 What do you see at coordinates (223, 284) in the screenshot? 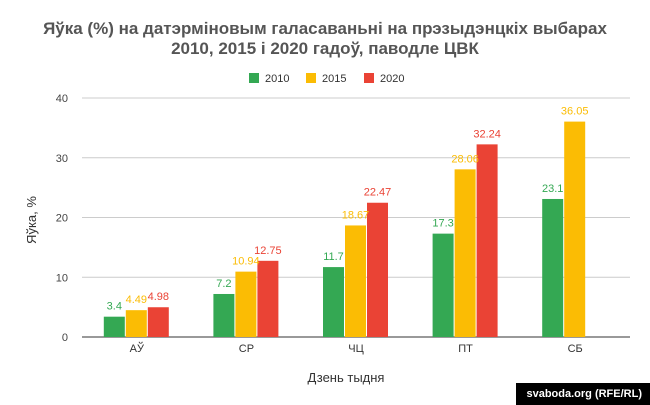
I see `bar-value-label: 7.2` at bounding box center [223, 284].